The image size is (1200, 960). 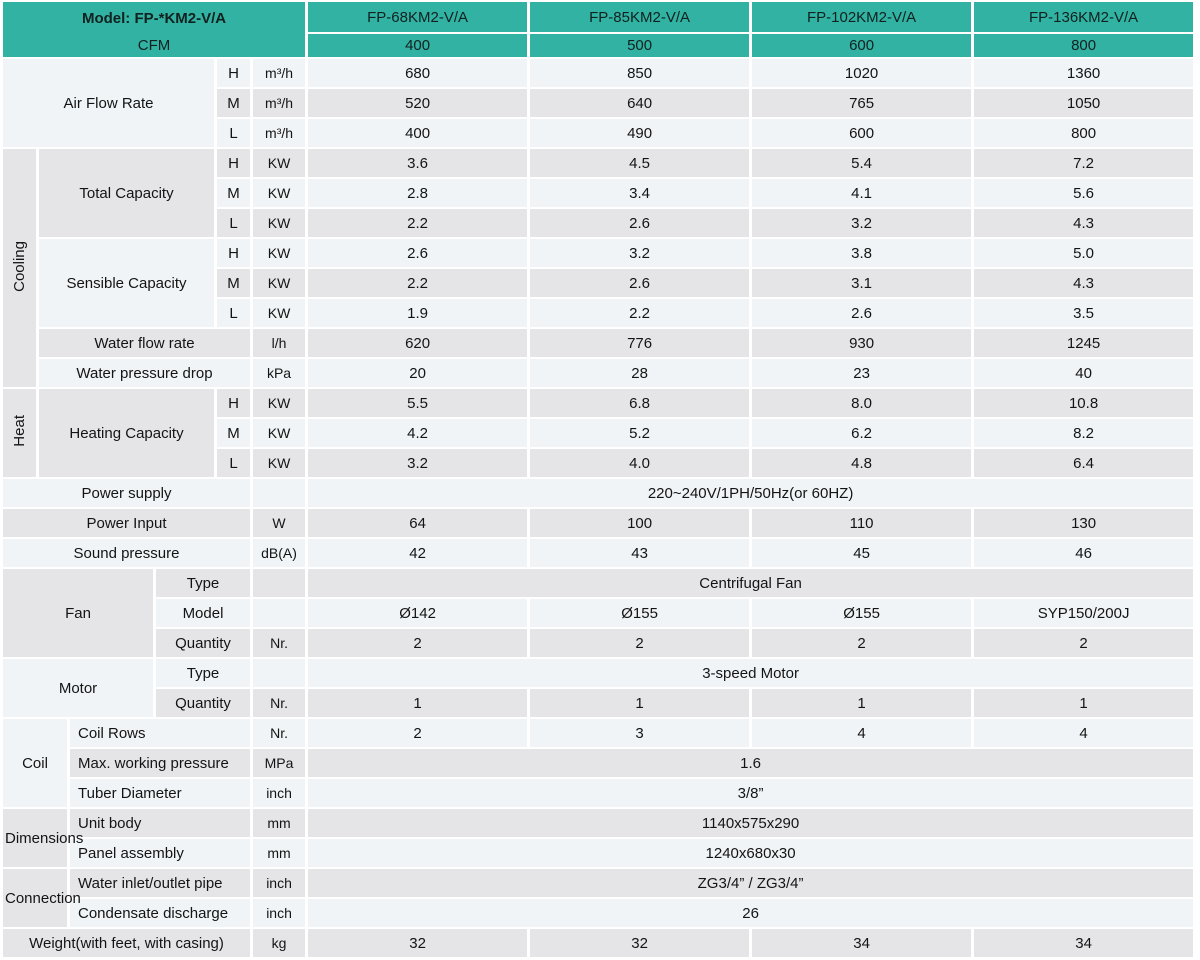 I want to click on value-cell: 5.4, so click(x=862, y=163).